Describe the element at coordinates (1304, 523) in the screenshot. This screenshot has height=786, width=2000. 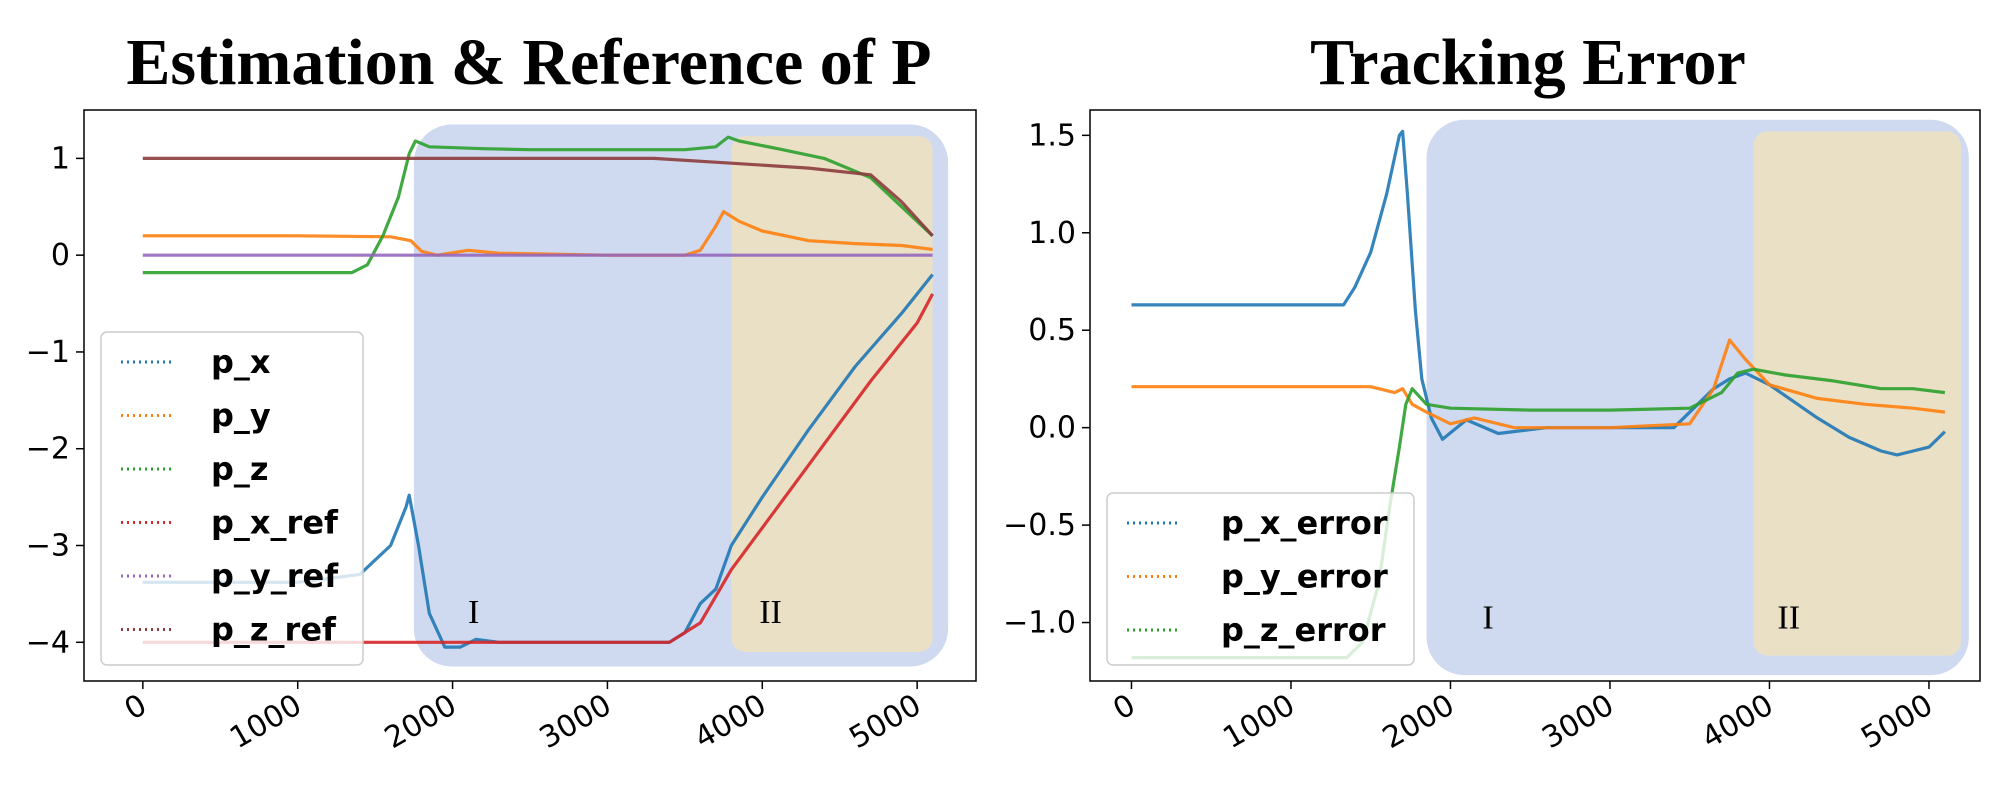
I see `legend-label: p_x_error` at that location.